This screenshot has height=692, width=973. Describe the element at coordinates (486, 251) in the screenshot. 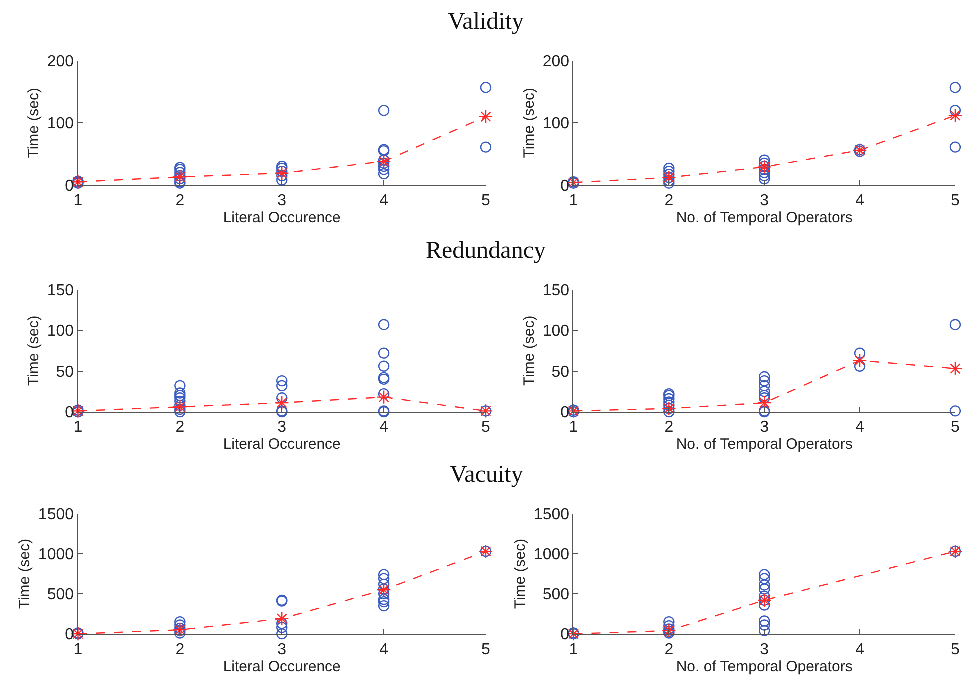

I see `chart-title: Redundancy` at that location.